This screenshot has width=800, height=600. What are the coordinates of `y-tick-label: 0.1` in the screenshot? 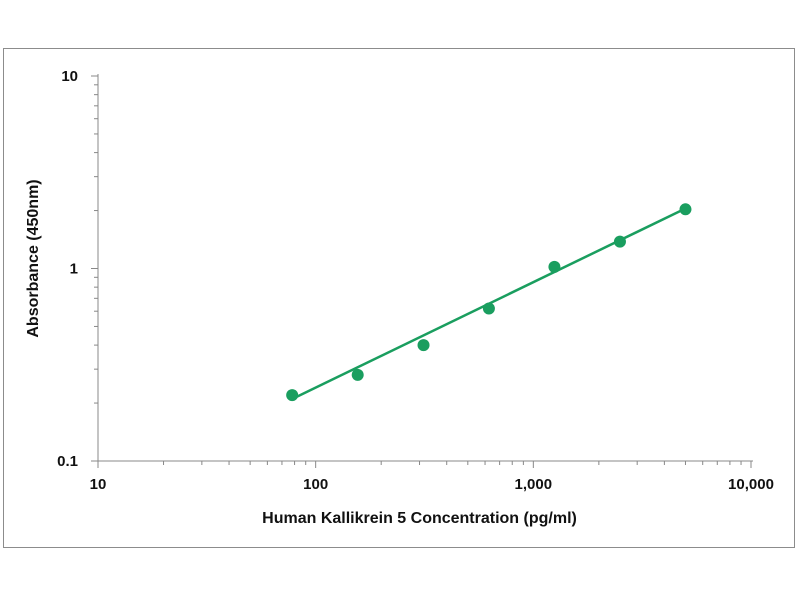 It's located at (67, 461).